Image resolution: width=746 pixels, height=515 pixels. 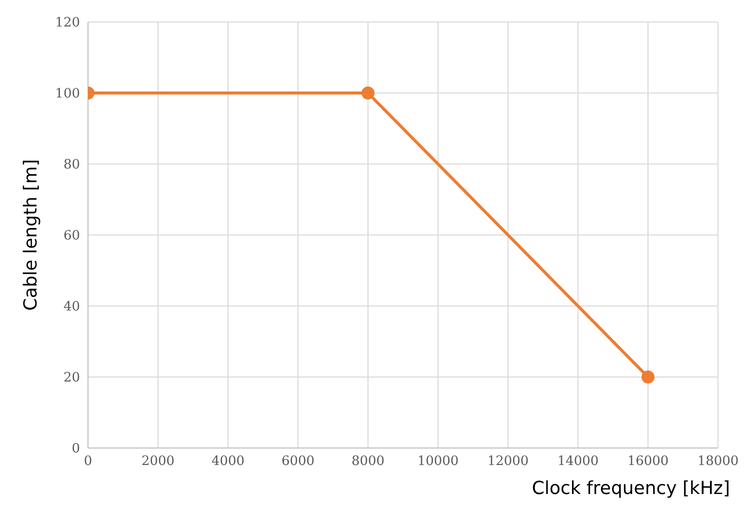 I want to click on y-tick-label: 20, so click(x=71, y=378).